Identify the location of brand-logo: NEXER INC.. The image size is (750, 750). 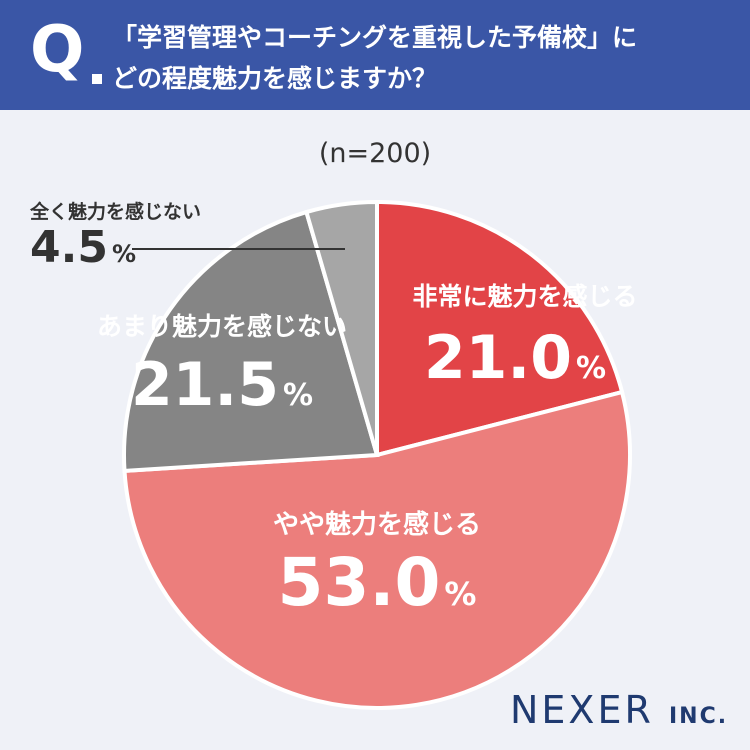
(619, 710).